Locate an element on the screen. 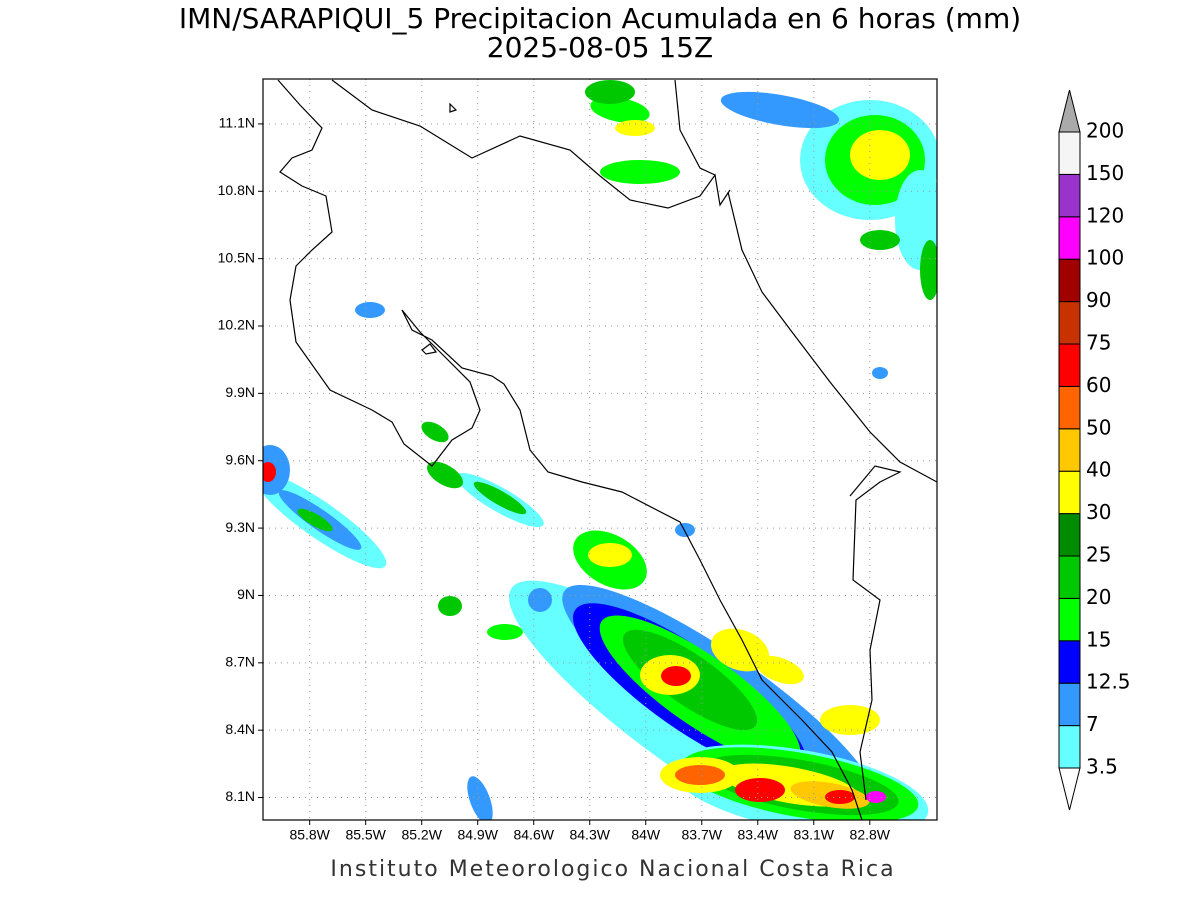 The image size is (1200, 904). lake-shore is located at coordinates (531, 144).